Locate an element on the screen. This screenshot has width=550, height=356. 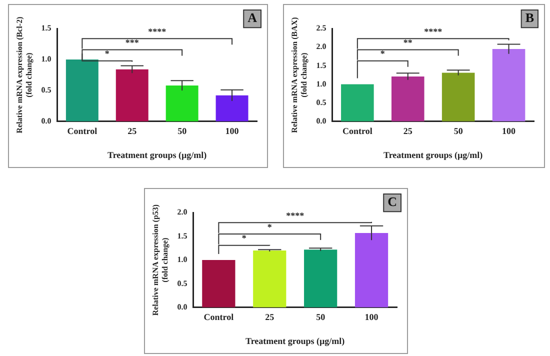
y-tick-label: 2.5 is located at coordinates (321, 28).